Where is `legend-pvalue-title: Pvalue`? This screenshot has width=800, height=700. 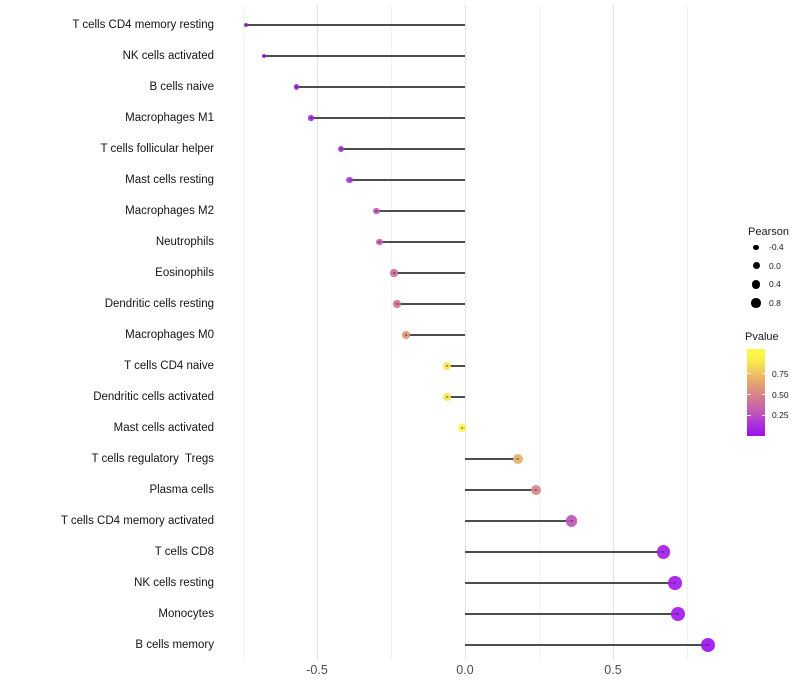
legend-pvalue-title: Pvalue is located at coordinates (762, 337).